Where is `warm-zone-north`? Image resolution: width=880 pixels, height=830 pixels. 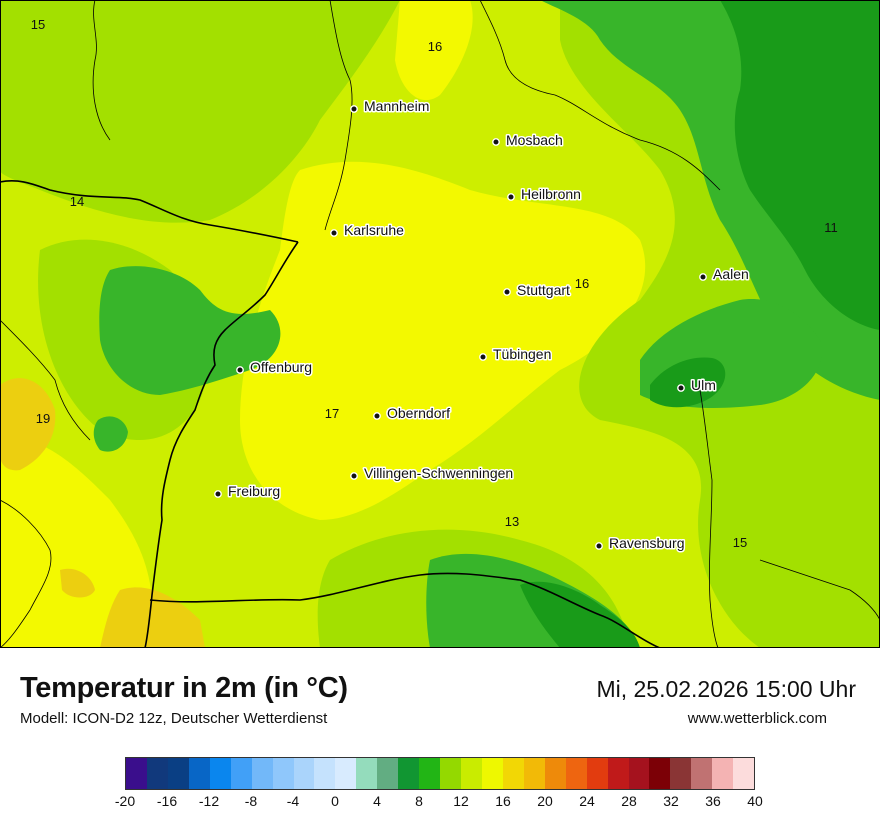
warm-zone-north is located at coordinates (434, 50).